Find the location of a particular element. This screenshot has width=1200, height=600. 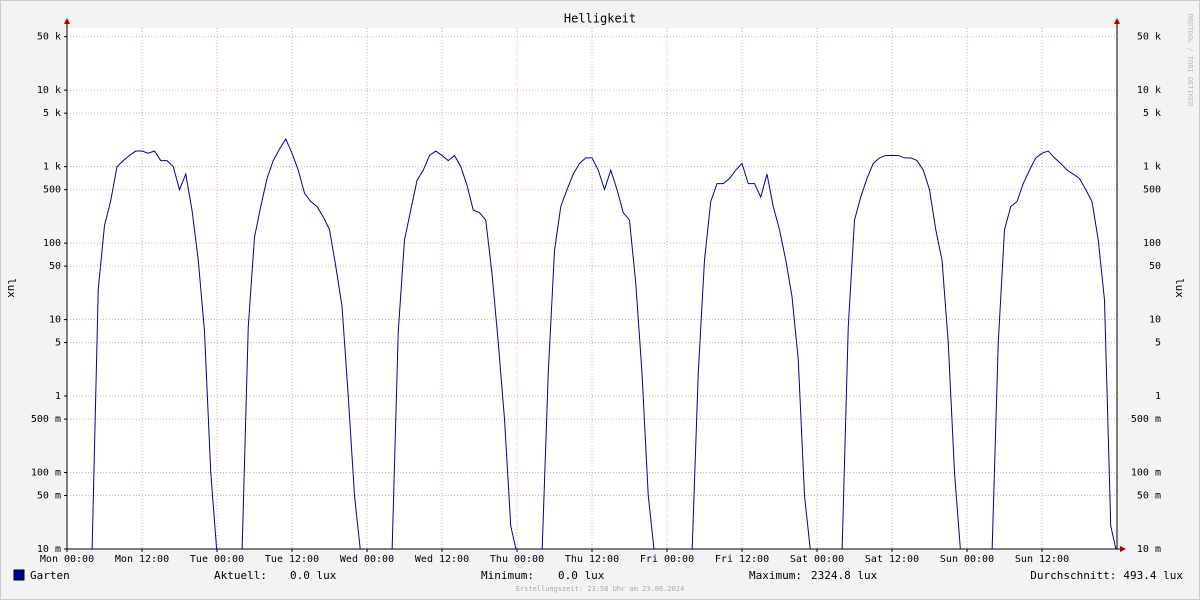

y-tick-label: 10 is located at coordinates (55, 320).